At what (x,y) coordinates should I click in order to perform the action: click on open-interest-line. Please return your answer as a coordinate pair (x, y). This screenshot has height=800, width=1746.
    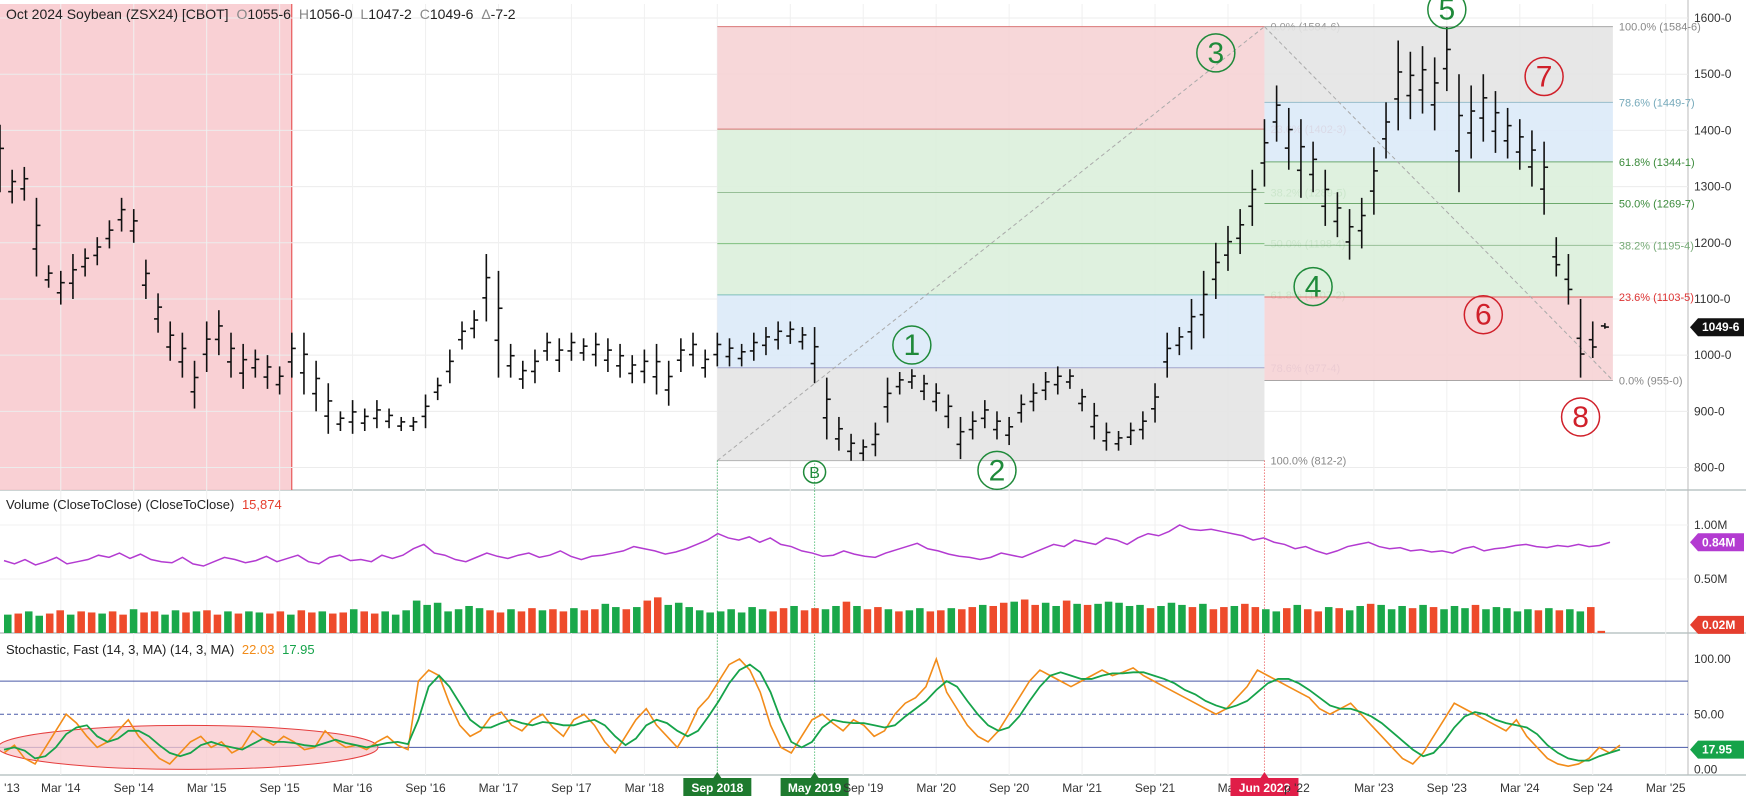
    Looking at the image, I should click on (807, 545).